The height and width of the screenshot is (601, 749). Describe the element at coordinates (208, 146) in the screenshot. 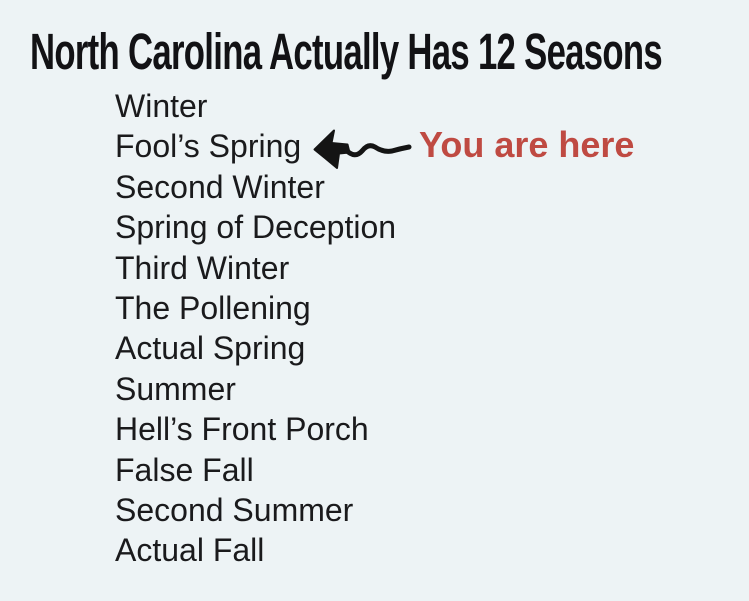

I see `season-item-fools-spring: Fool’s Spring` at that location.